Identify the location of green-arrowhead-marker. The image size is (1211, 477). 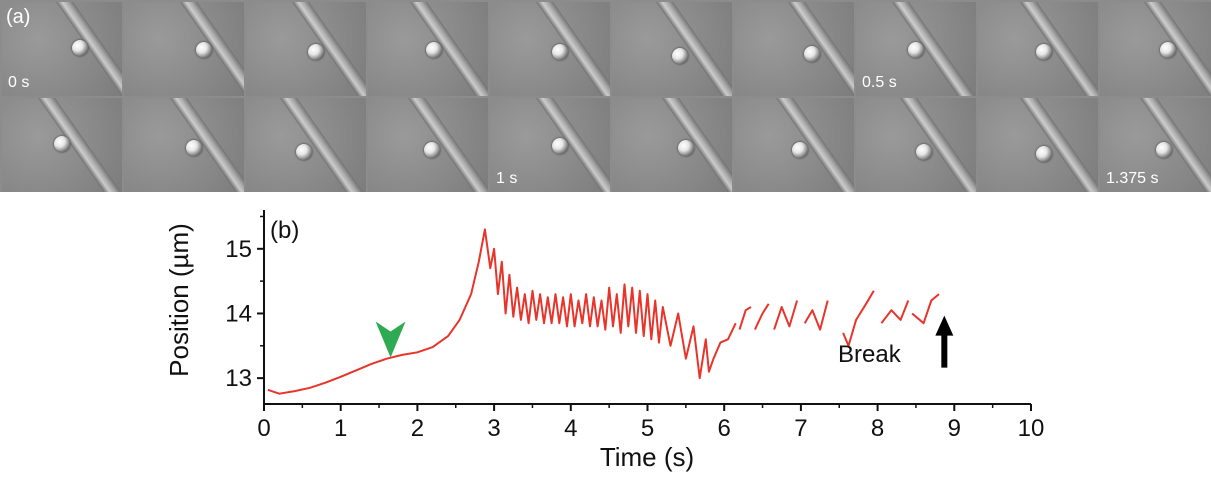
(390, 339).